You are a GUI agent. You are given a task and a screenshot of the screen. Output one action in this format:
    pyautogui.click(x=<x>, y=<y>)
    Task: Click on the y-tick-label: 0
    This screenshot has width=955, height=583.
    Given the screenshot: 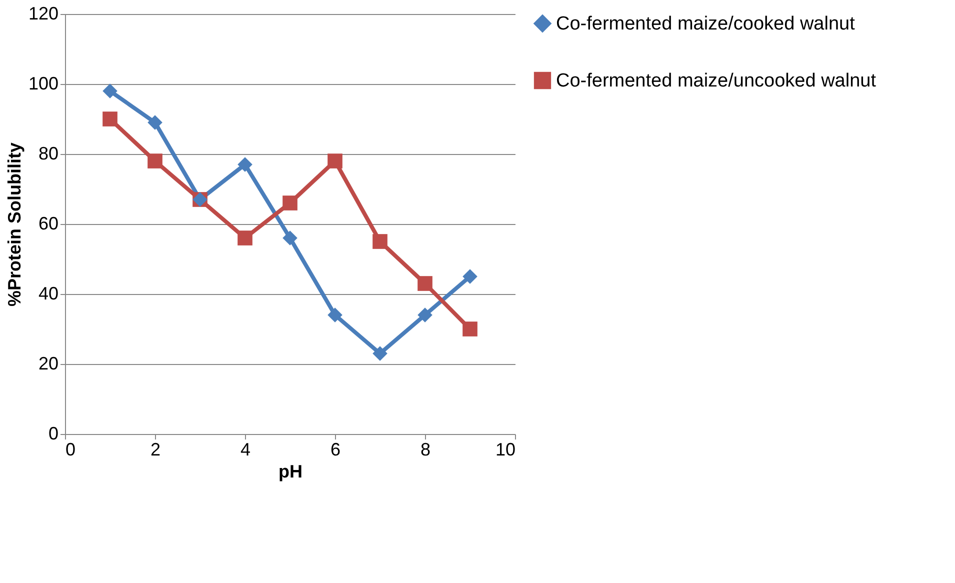 What is the action you would take?
    pyautogui.click(x=53, y=434)
    